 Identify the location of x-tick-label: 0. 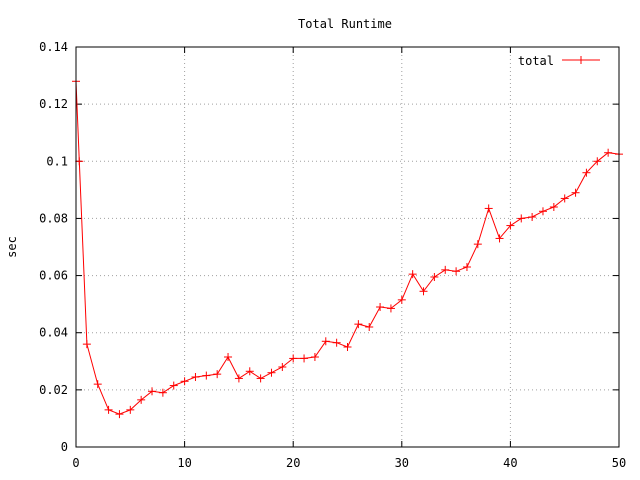
(75, 463).